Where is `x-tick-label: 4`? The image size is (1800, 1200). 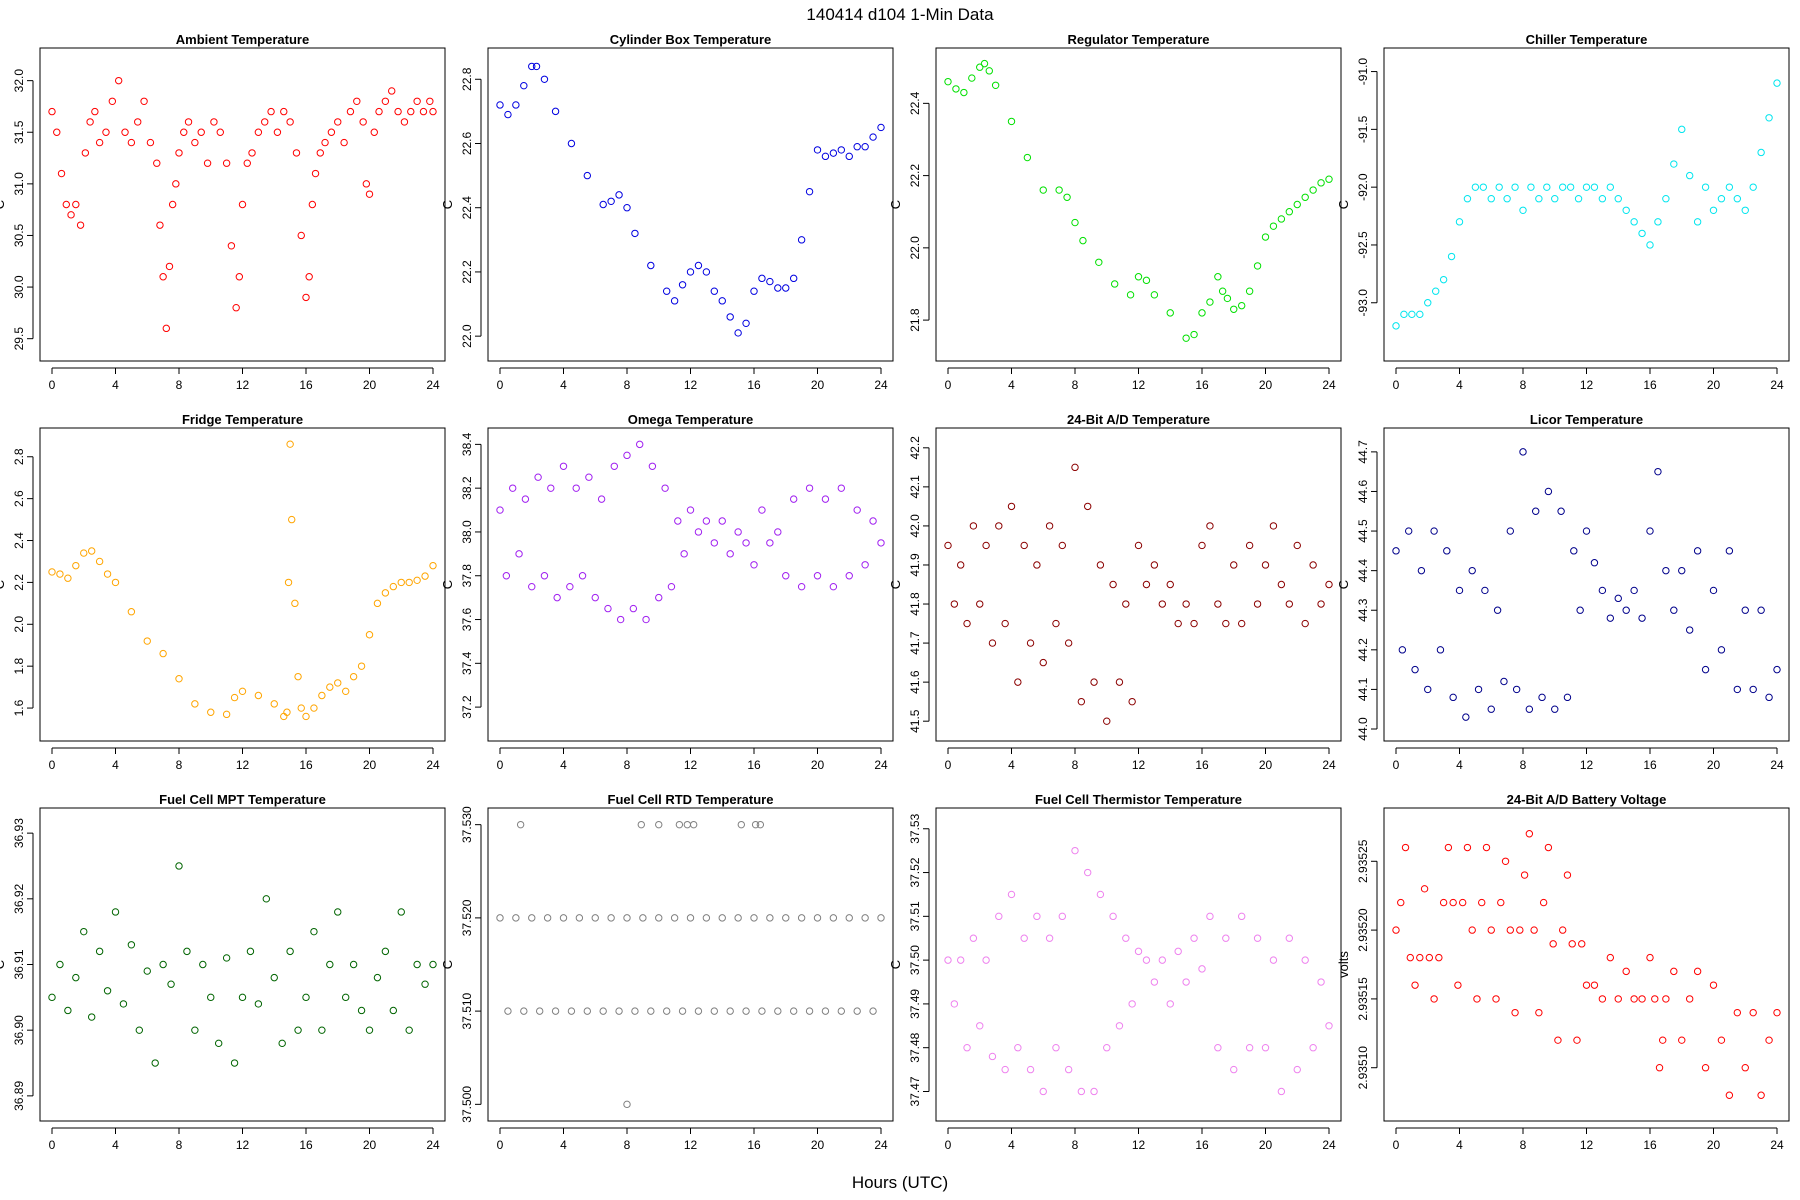
x-tick-label: 4 is located at coordinates (1459, 385).